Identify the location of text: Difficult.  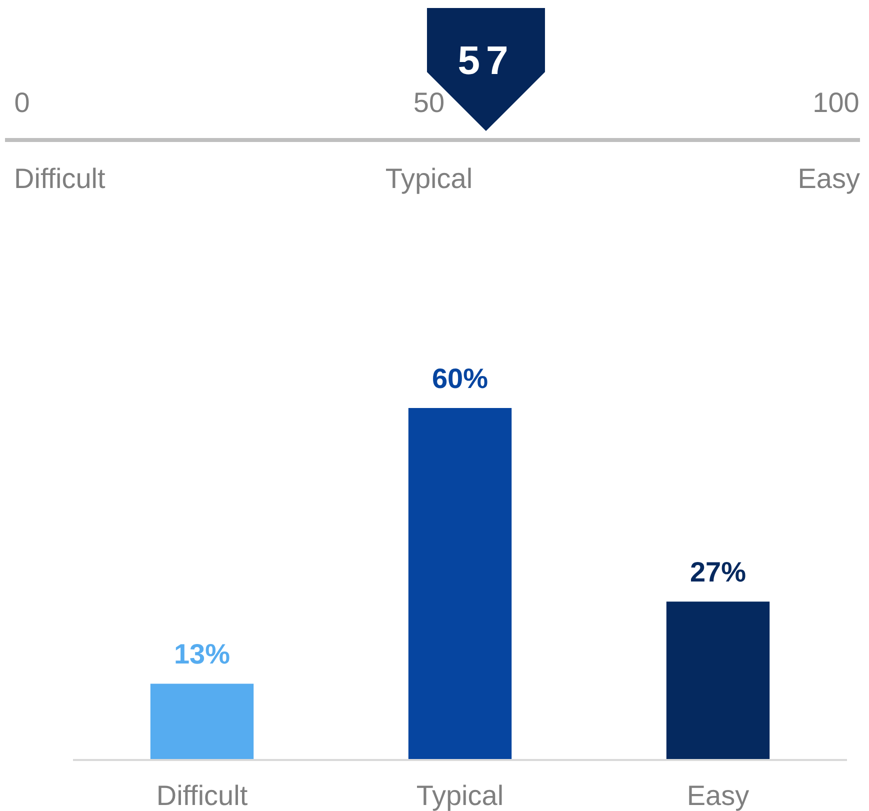
(60, 178).